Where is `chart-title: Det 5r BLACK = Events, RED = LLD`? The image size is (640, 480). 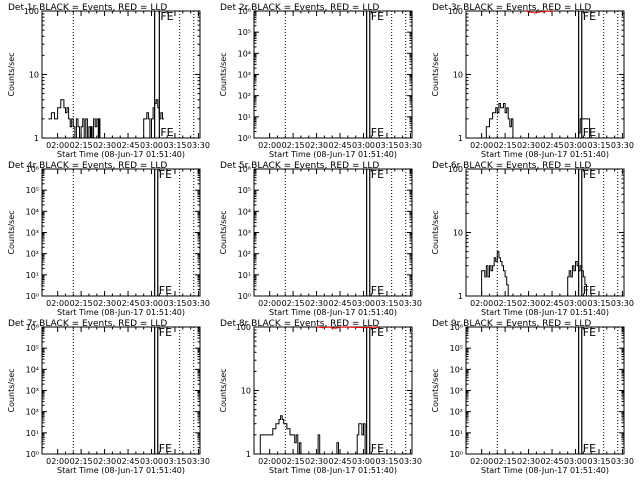
chart-title: Det 5r BLACK = Events, RED = LLD is located at coordinates (299, 166).